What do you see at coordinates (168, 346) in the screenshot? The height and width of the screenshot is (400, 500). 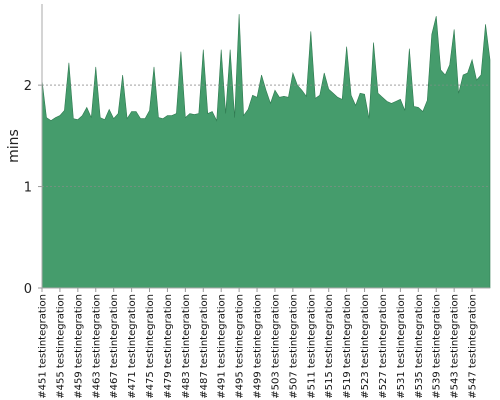 I see `x-tick-label: #479 testintegration` at bounding box center [168, 346].